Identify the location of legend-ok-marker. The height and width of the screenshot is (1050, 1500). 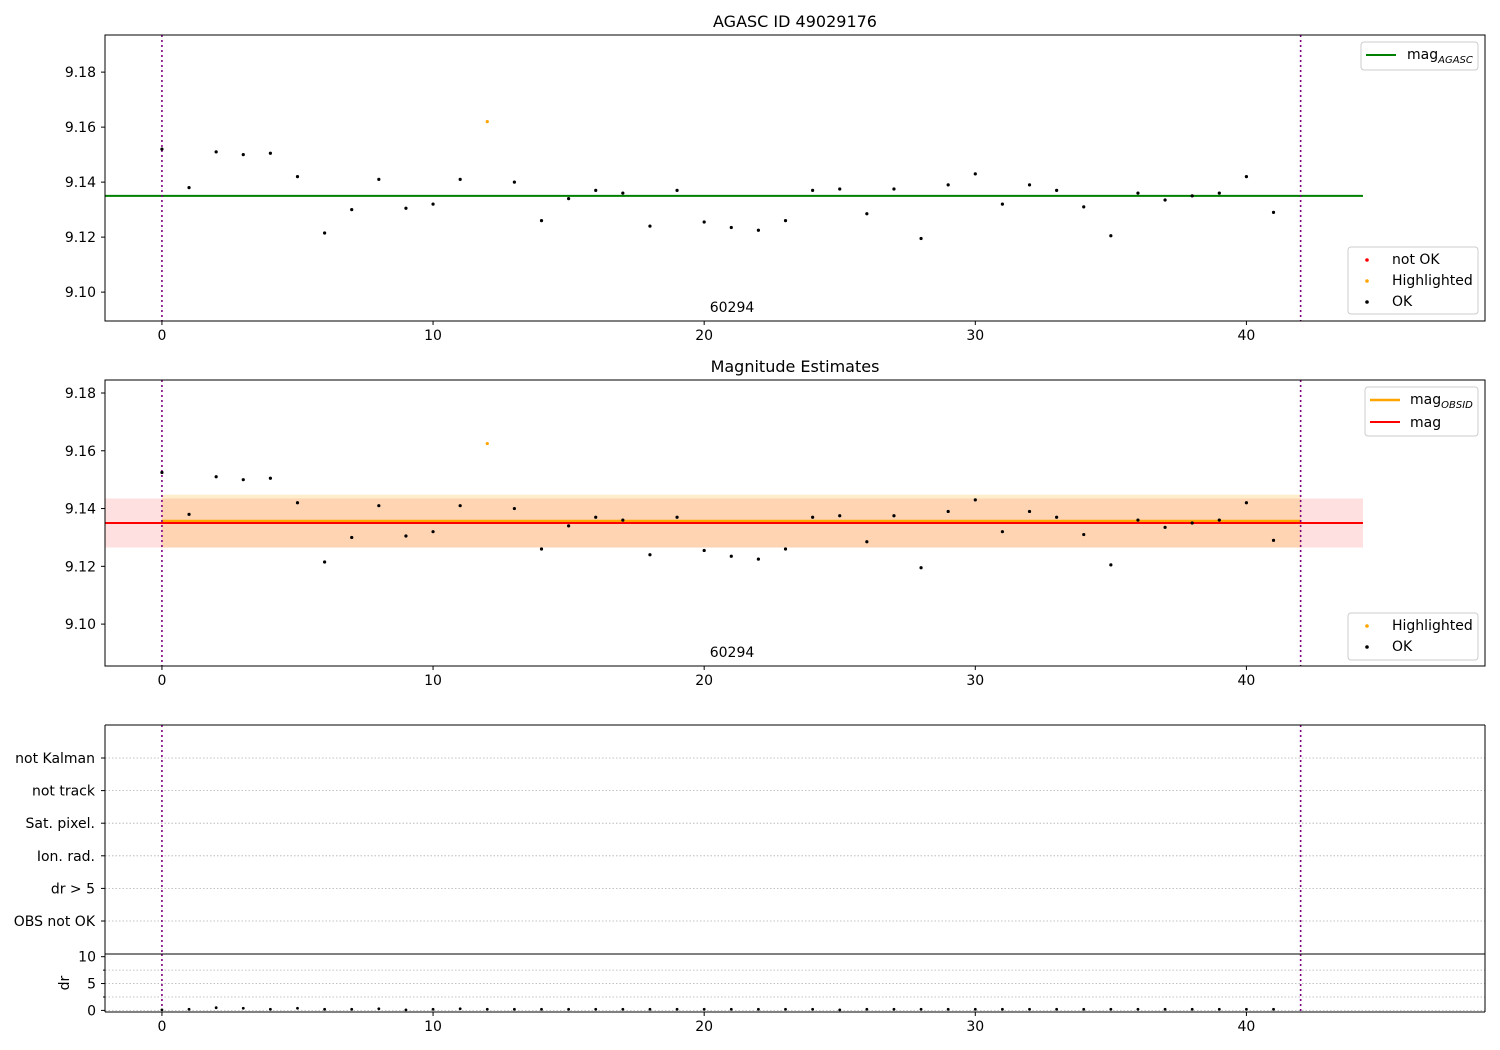
(1367, 302).